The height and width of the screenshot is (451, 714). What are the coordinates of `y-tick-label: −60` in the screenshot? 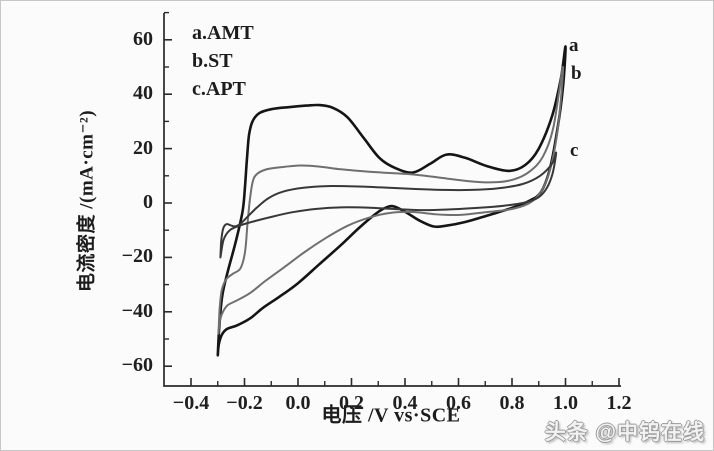 It's located at (137, 365).